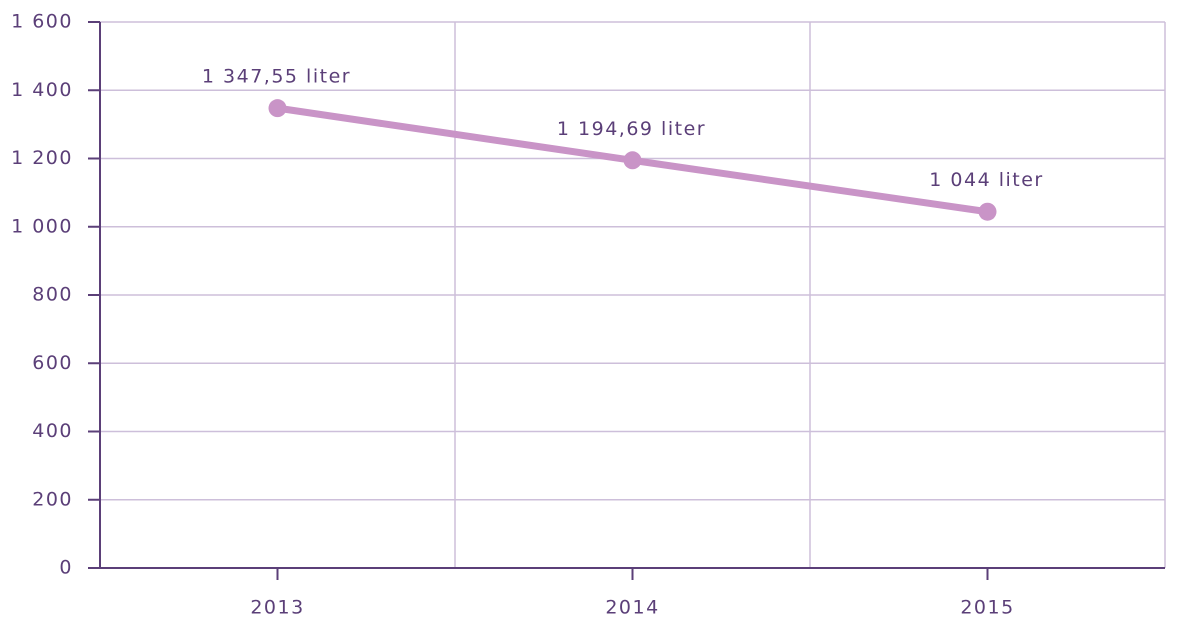  What do you see at coordinates (42, 226) in the screenshot?
I see `y-tick-label: 1 000` at bounding box center [42, 226].